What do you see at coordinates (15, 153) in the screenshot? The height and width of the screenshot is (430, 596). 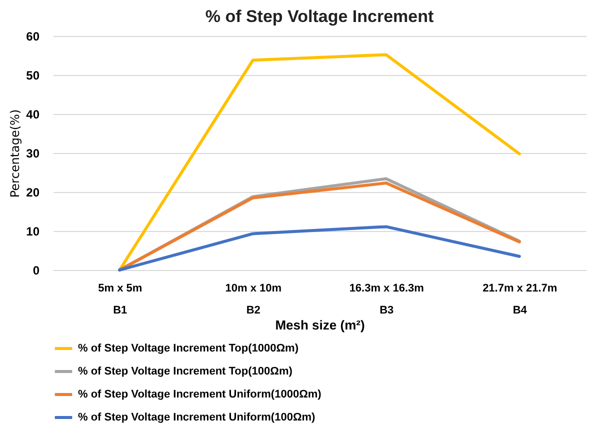 I see `y-axis-title: Percentage(%)` at bounding box center [15, 153].